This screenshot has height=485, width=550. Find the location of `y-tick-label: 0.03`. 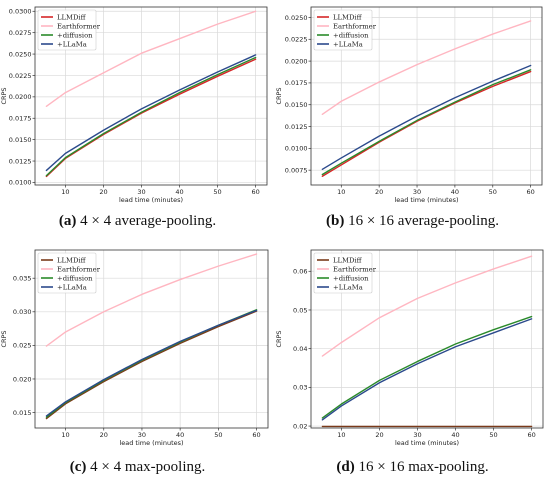

y-tick-label: 0.03 is located at coordinates (300, 388).